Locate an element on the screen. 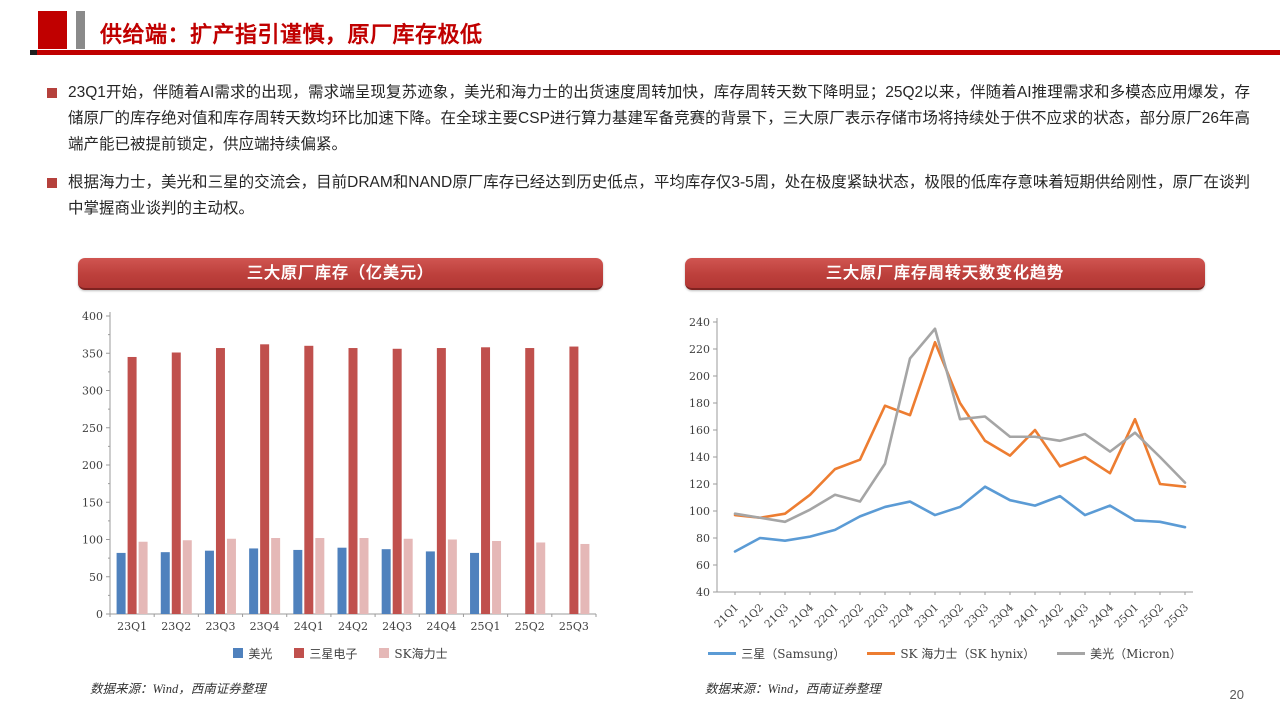  y-tick-label: 400 is located at coordinates (92, 316).